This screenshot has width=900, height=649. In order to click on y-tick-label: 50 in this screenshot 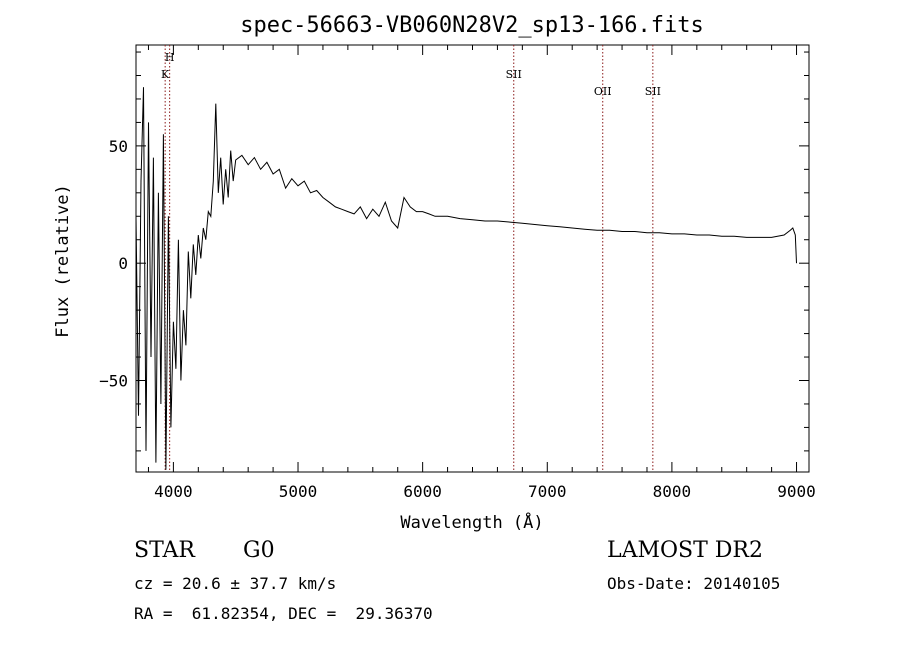, I will do `click(118, 146)`.